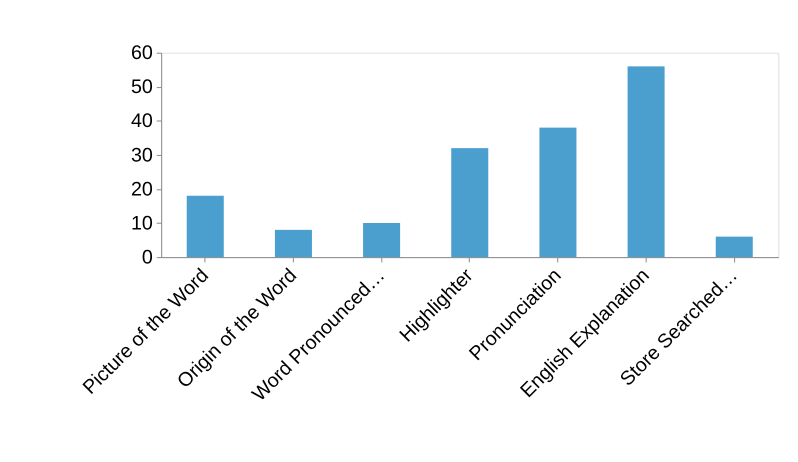 The height and width of the screenshot is (462, 798). Describe the element at coordinates (141, 189) in the screenshot. I see `y-tick-label: 20` at that location.